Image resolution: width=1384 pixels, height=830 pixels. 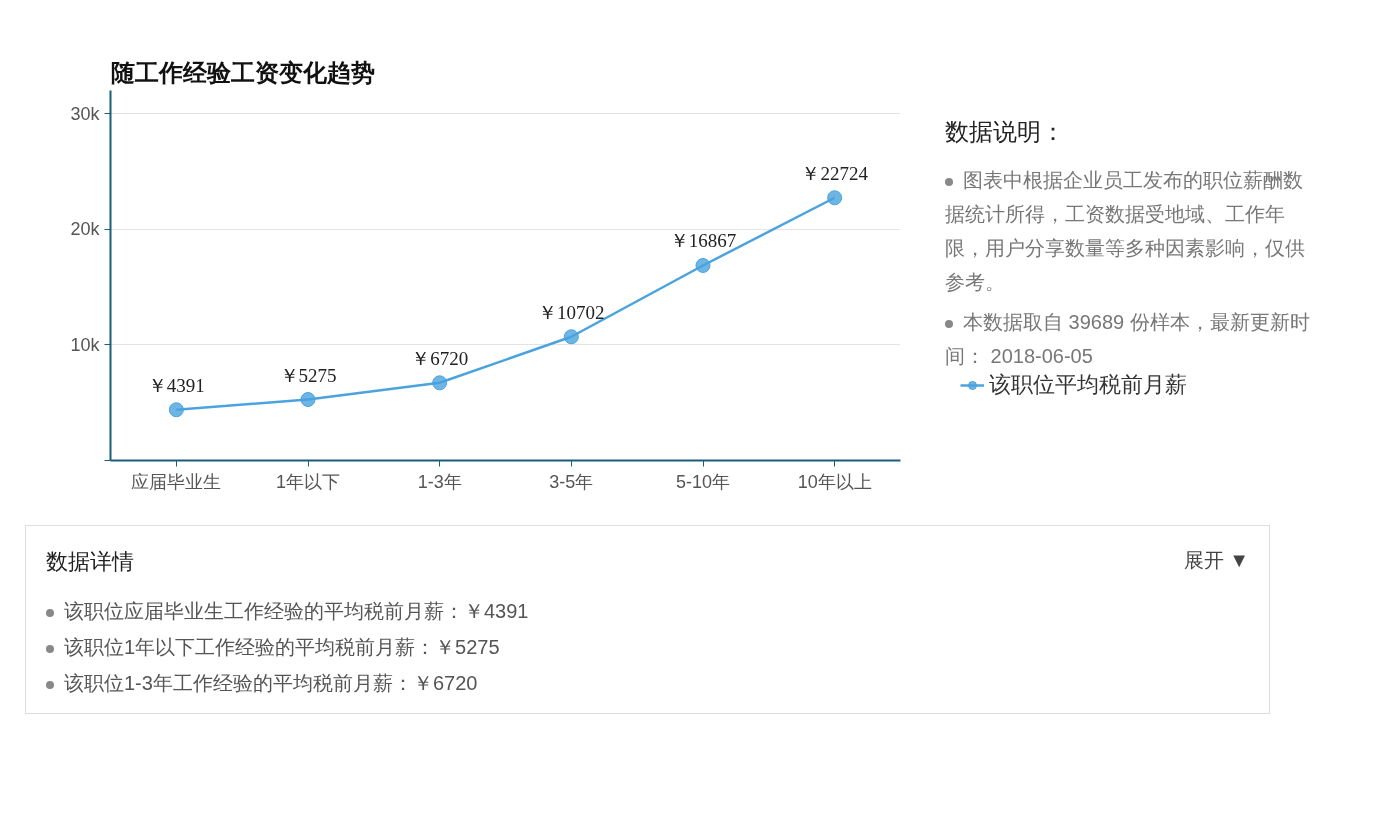 I want to click on data-label: ￥5275, so click(x=308, y=375).